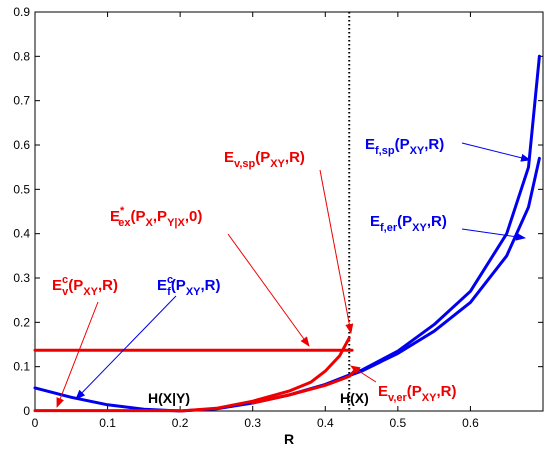  I want to click on arrow-efc, so click(126, 347).